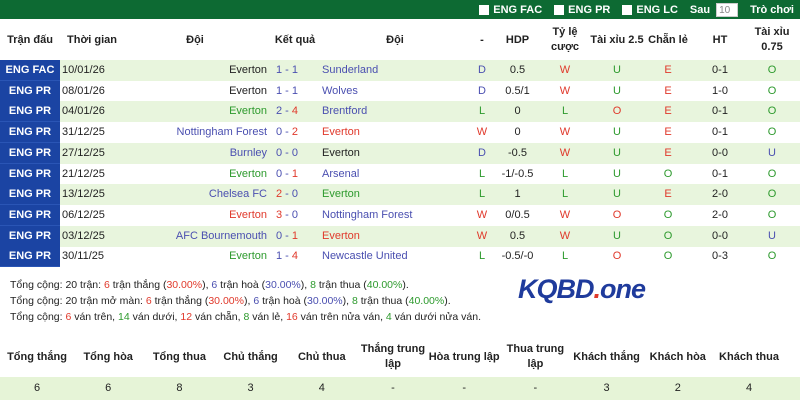 The image size is (800, 400). What do you see at coordinates (720, 90) in the screenshot?
I see `halftime-score: 1-0` at bounding box center [720, 90].